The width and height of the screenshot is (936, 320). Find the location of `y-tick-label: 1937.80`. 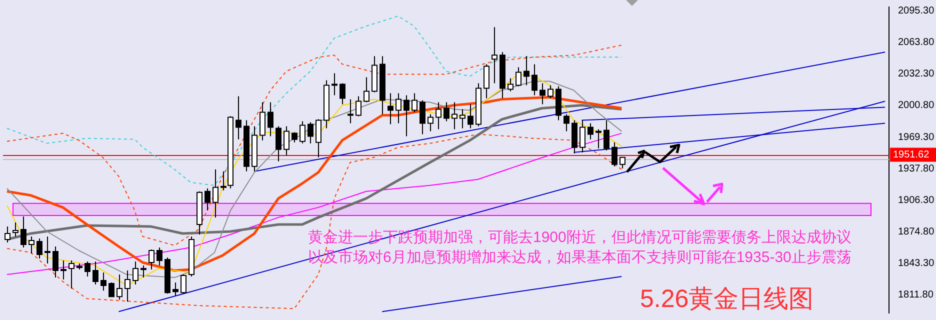

y-tick-label: 1937.80 is located at coordinates (916, 168).